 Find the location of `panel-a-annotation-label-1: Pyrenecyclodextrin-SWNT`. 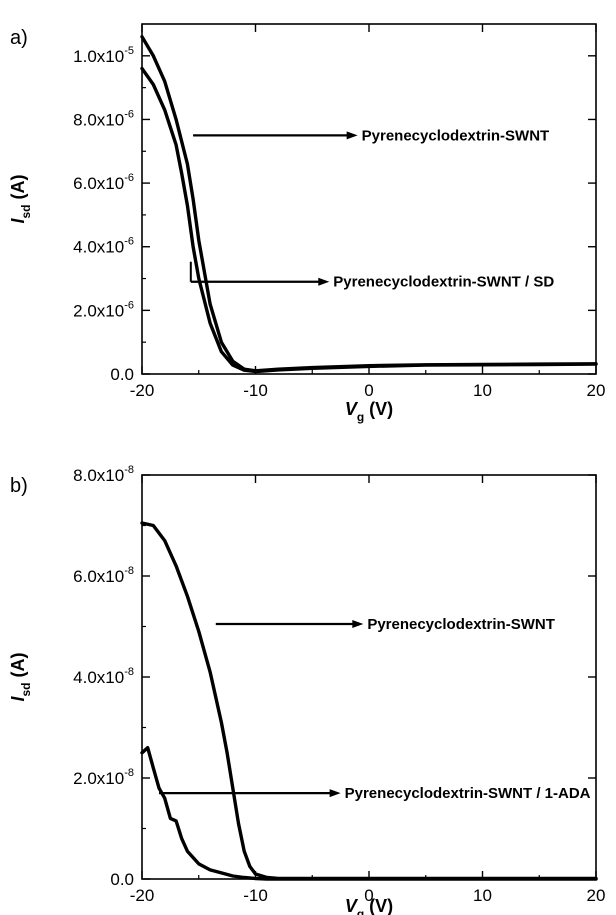

panel-a-annotation-label-1: Pyrenecyclodextrin-SWNT is located at coordinates (456, 135).